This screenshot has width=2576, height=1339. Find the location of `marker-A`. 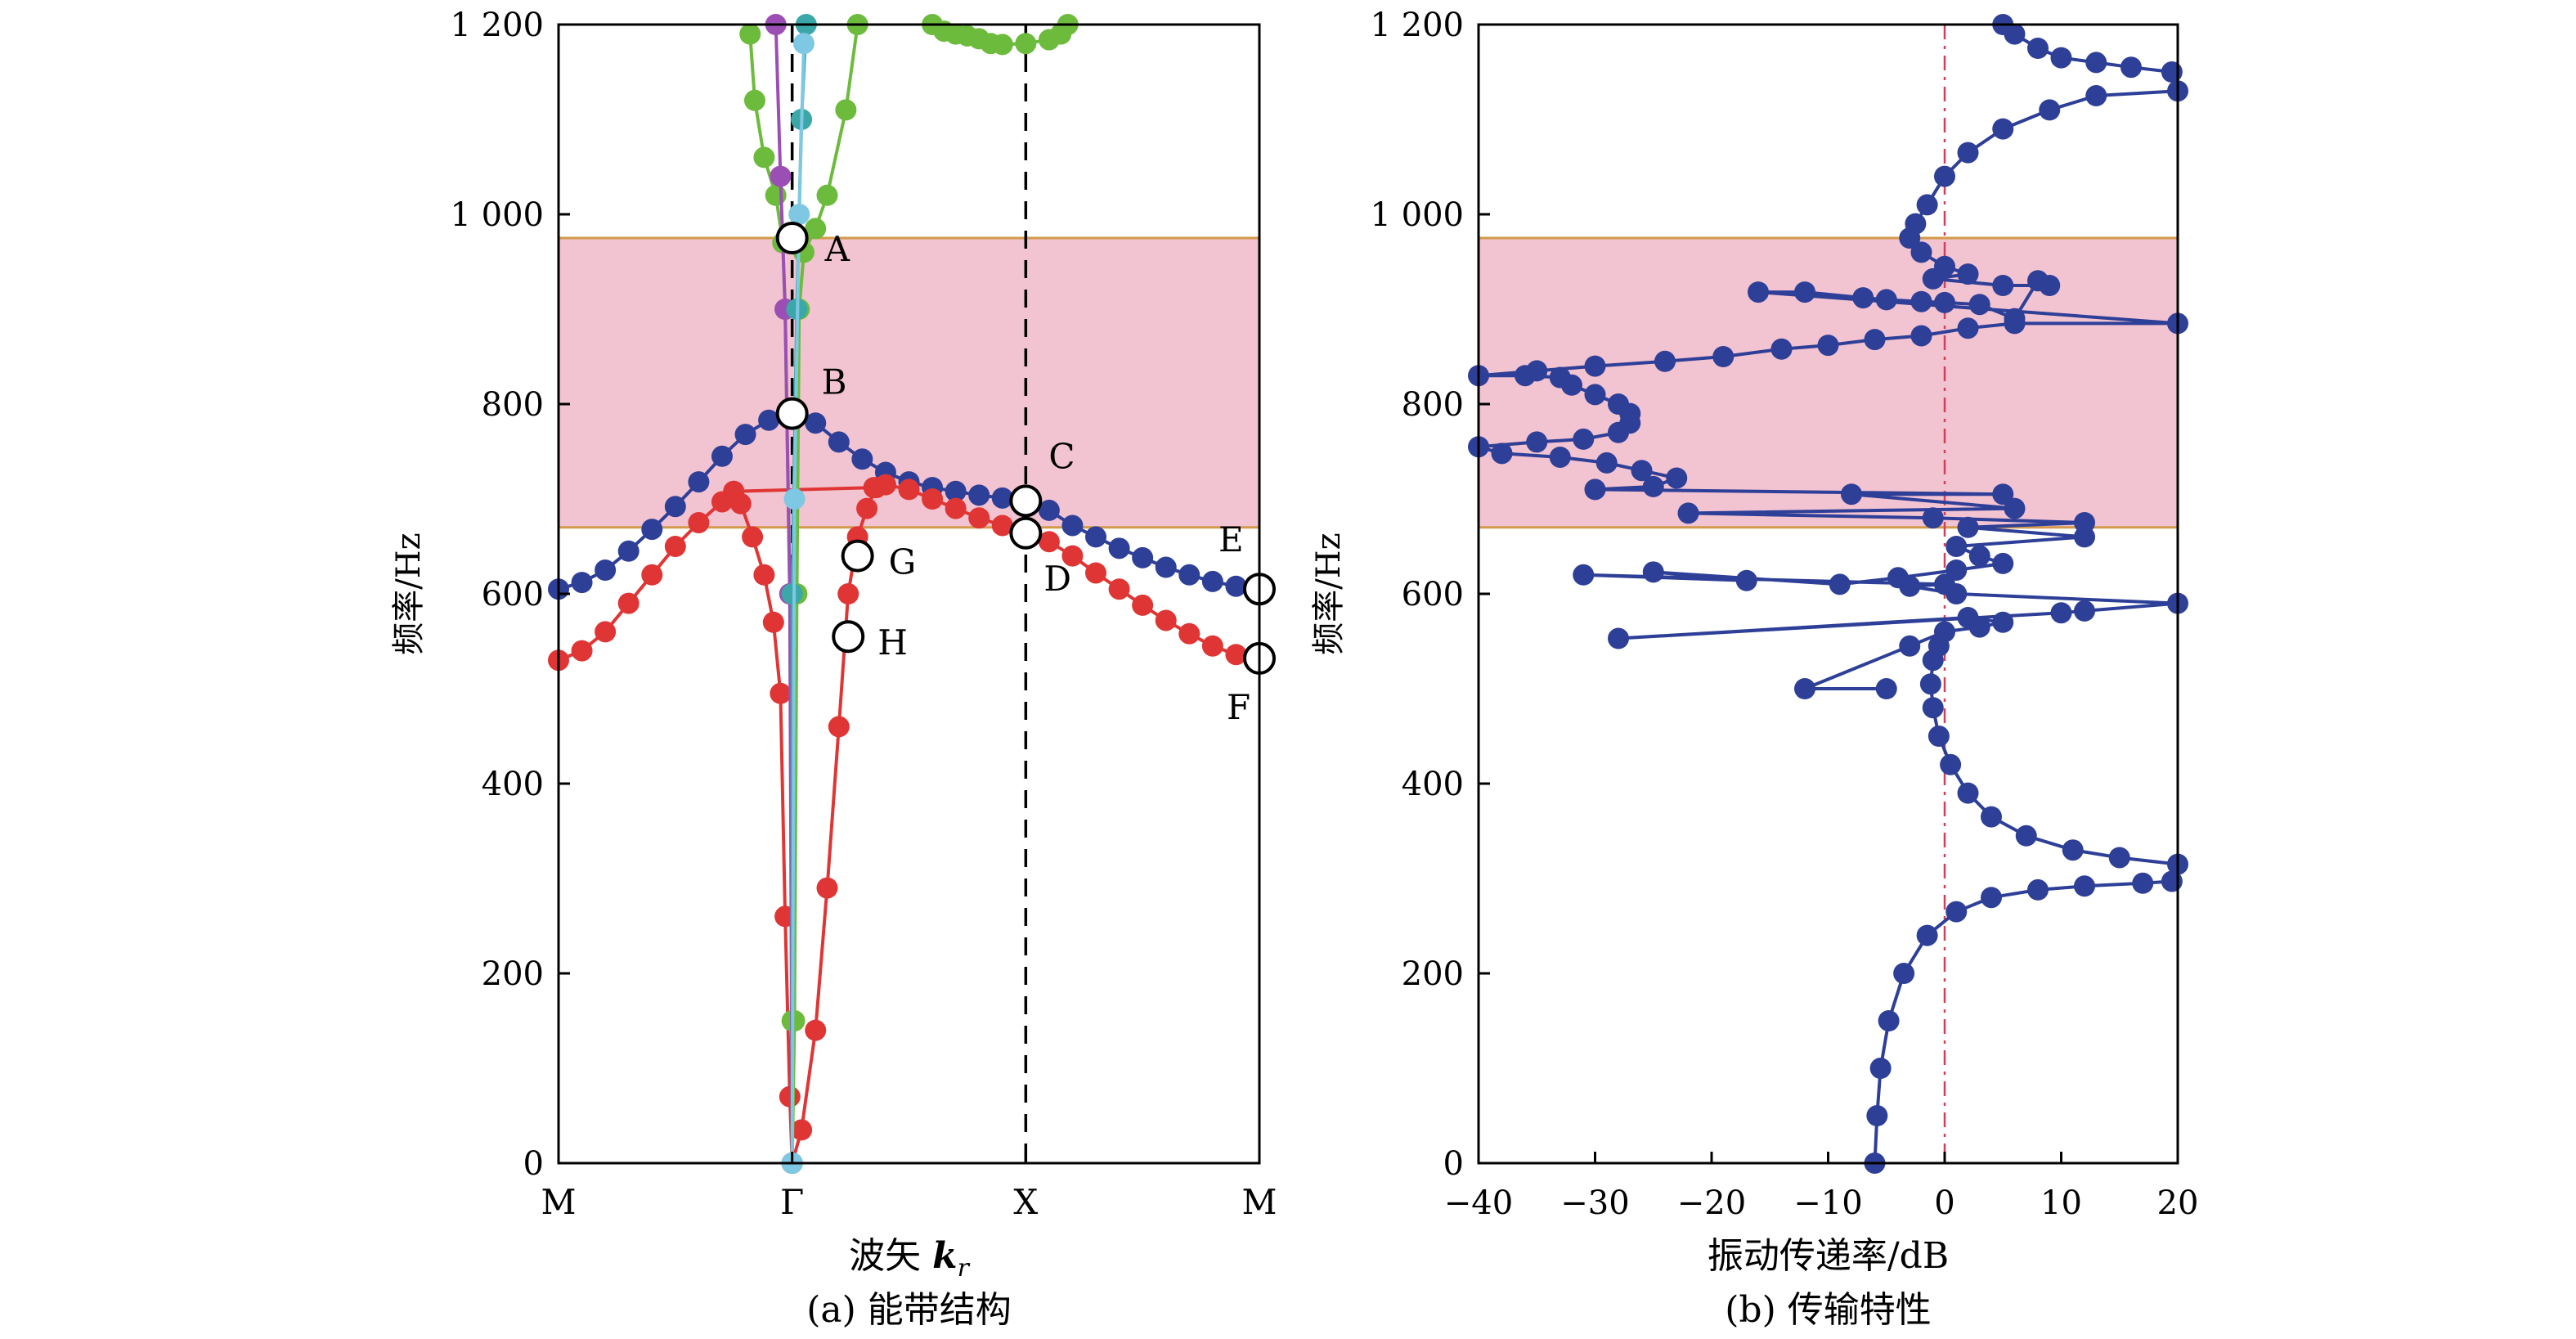

marker-A is located at coordinates (792, 238).